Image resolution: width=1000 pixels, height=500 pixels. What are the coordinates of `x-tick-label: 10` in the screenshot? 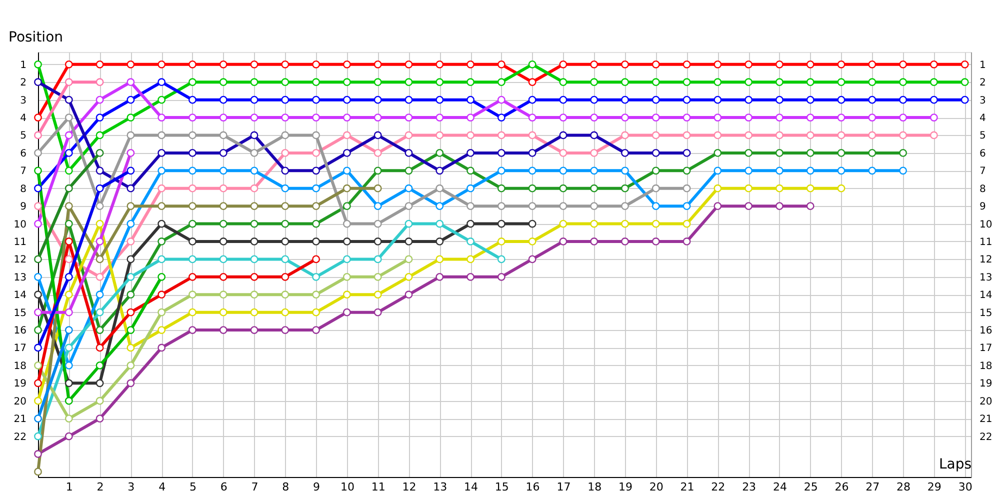 It's located at (347, 487).